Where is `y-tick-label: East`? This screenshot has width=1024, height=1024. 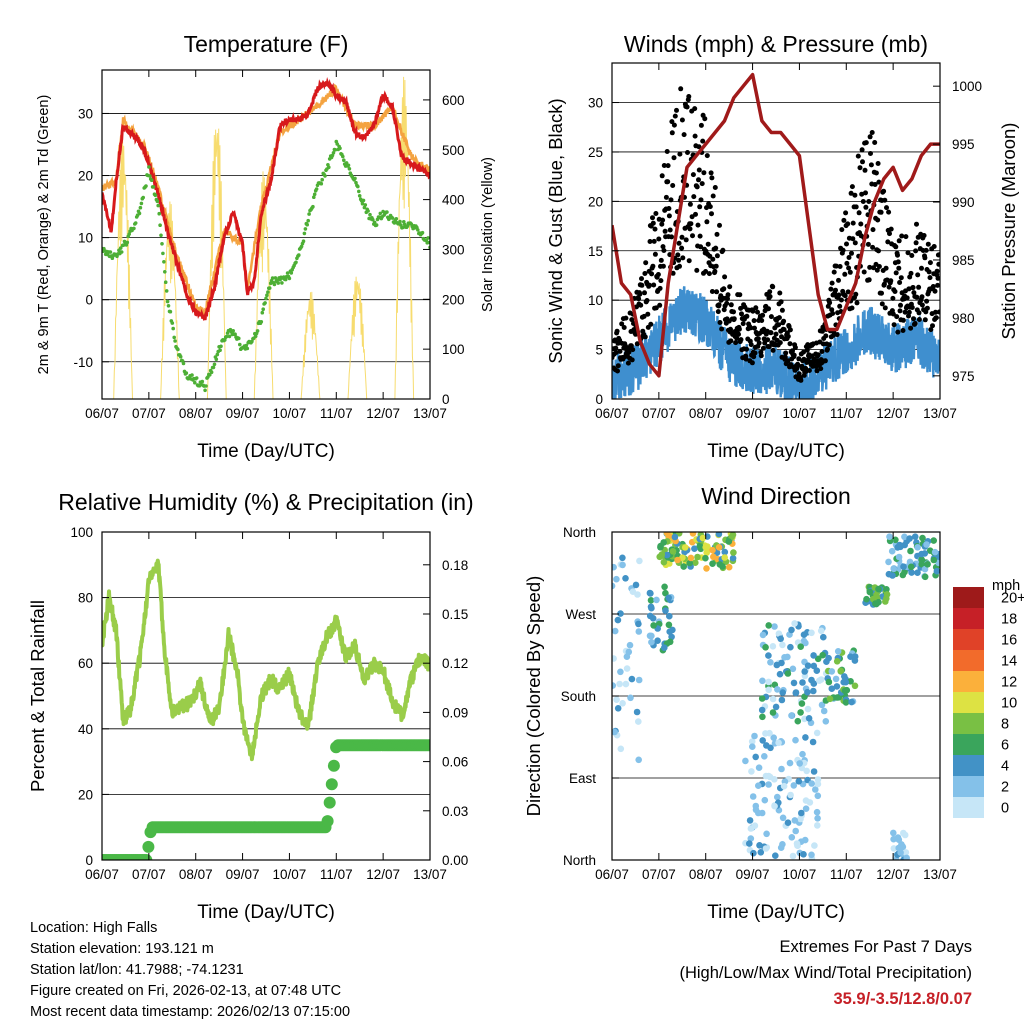
y-tick-label: East is located at coordinates (582, 778).